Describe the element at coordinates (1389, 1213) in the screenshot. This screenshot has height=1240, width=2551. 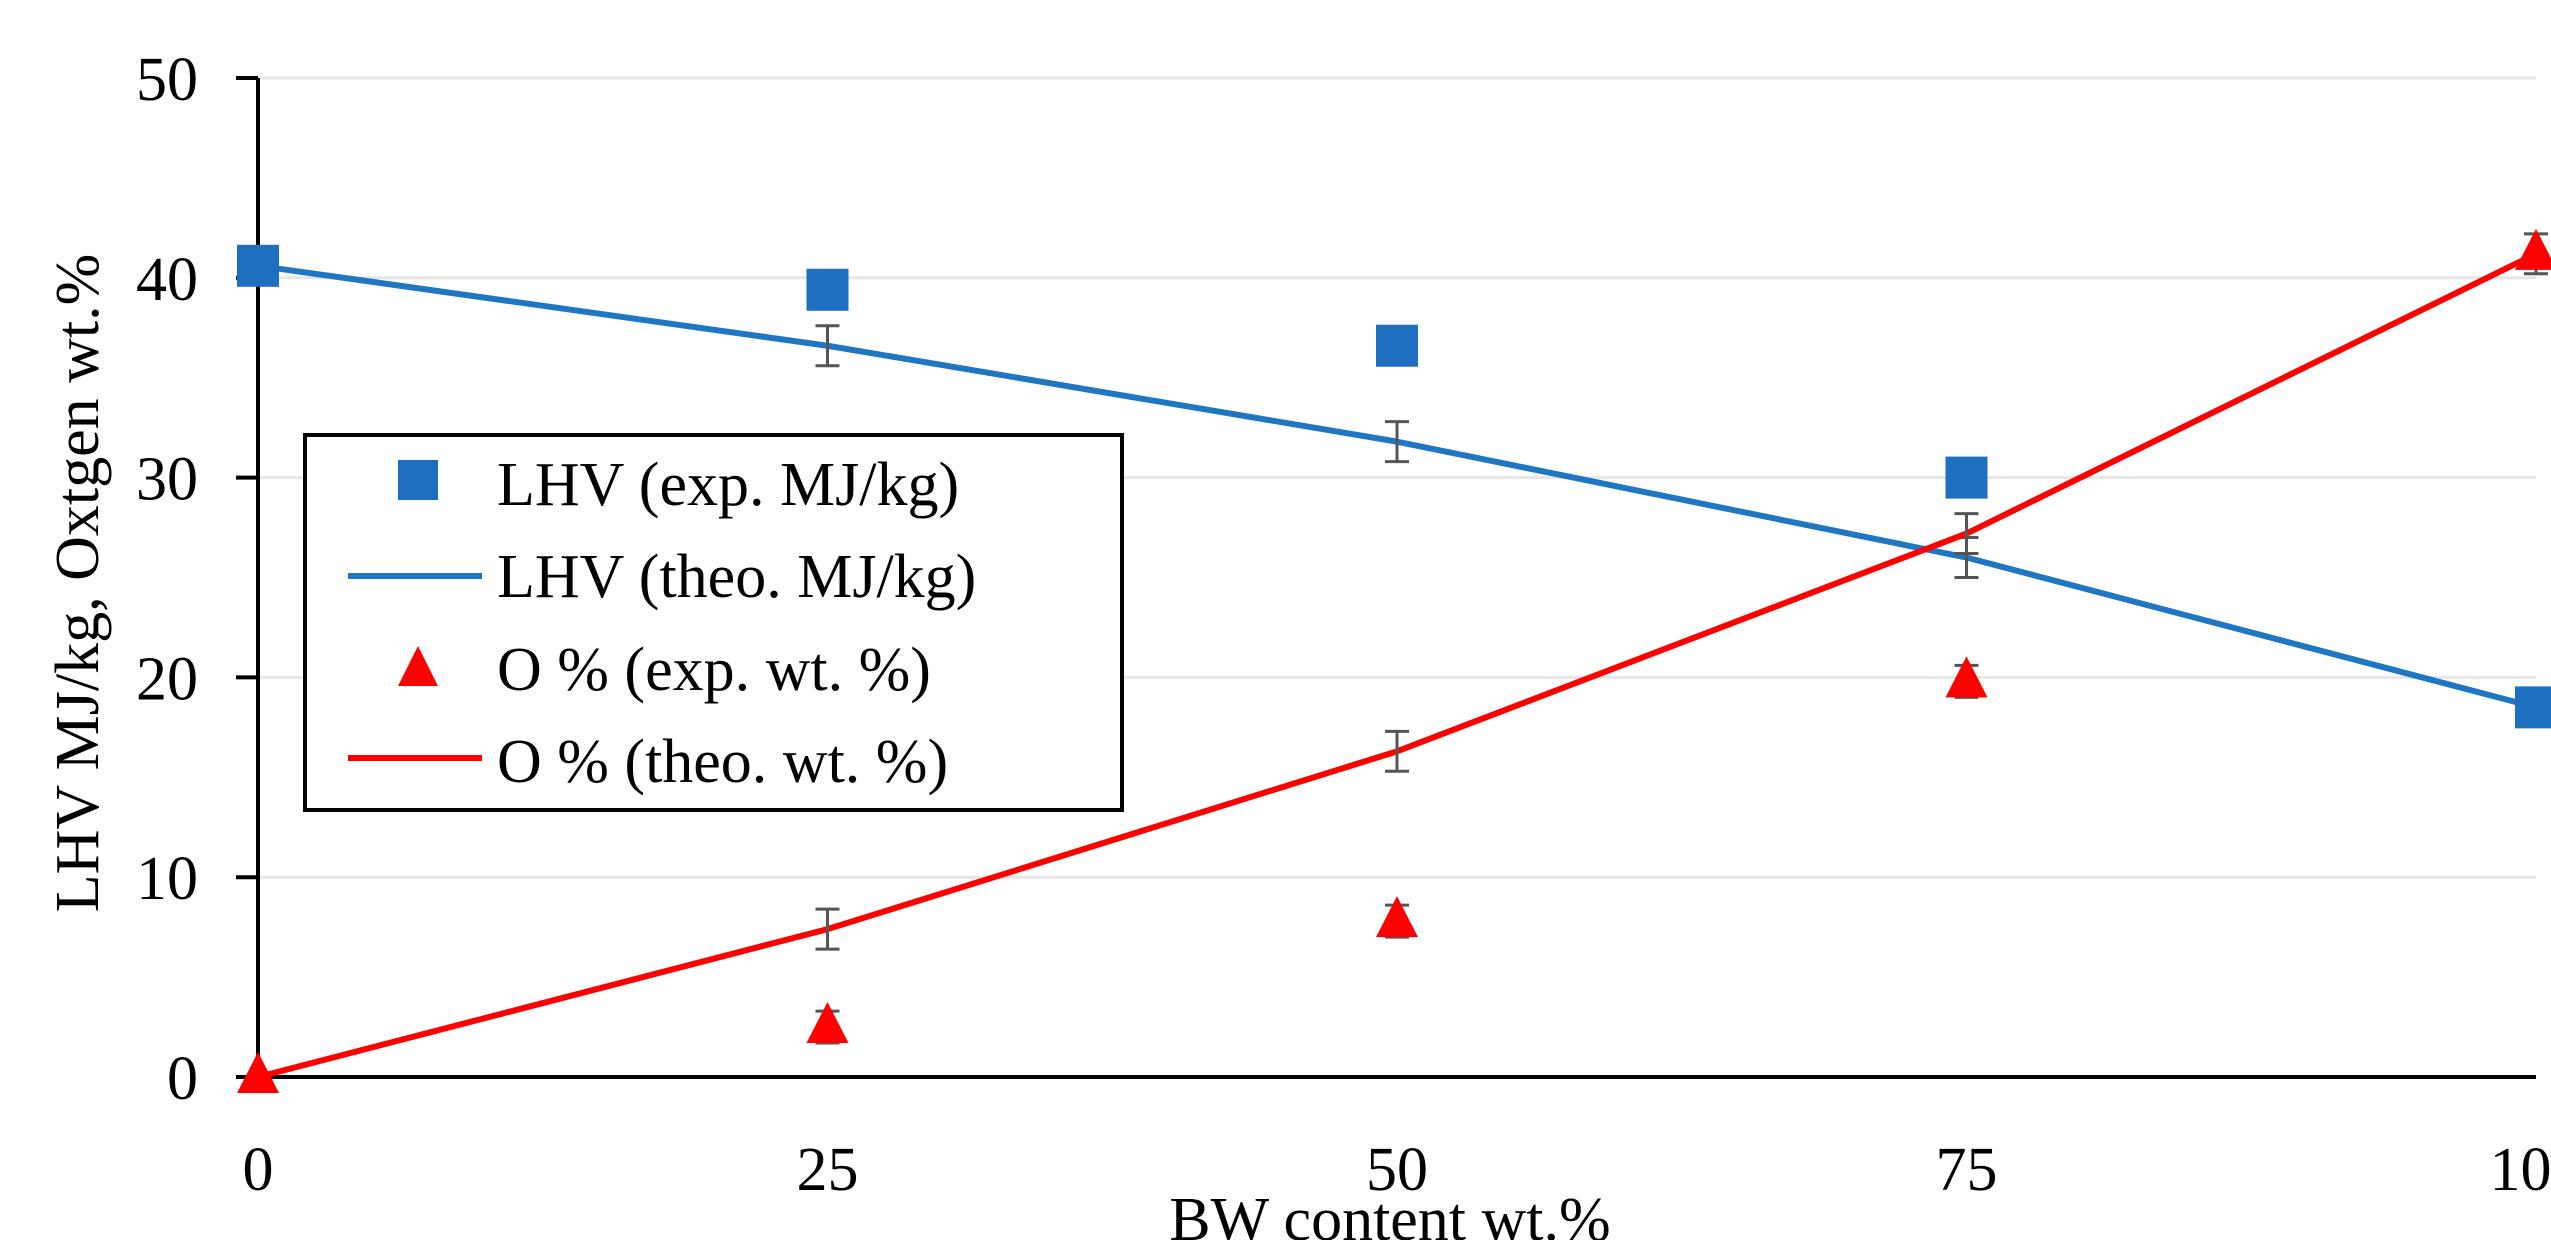
I see `x-axis-title: BW content wt.%` at that location.